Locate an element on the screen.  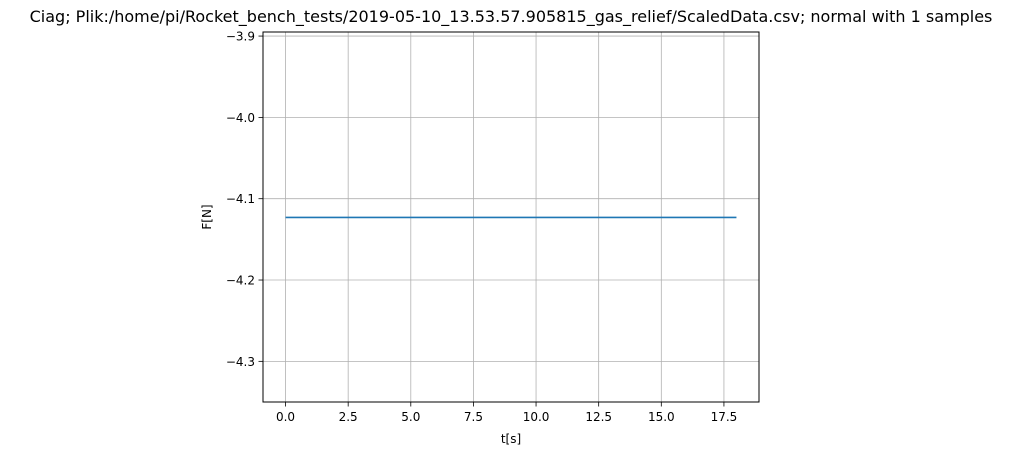
y-axis-label: F[N] is located at coordinates (207, 216).